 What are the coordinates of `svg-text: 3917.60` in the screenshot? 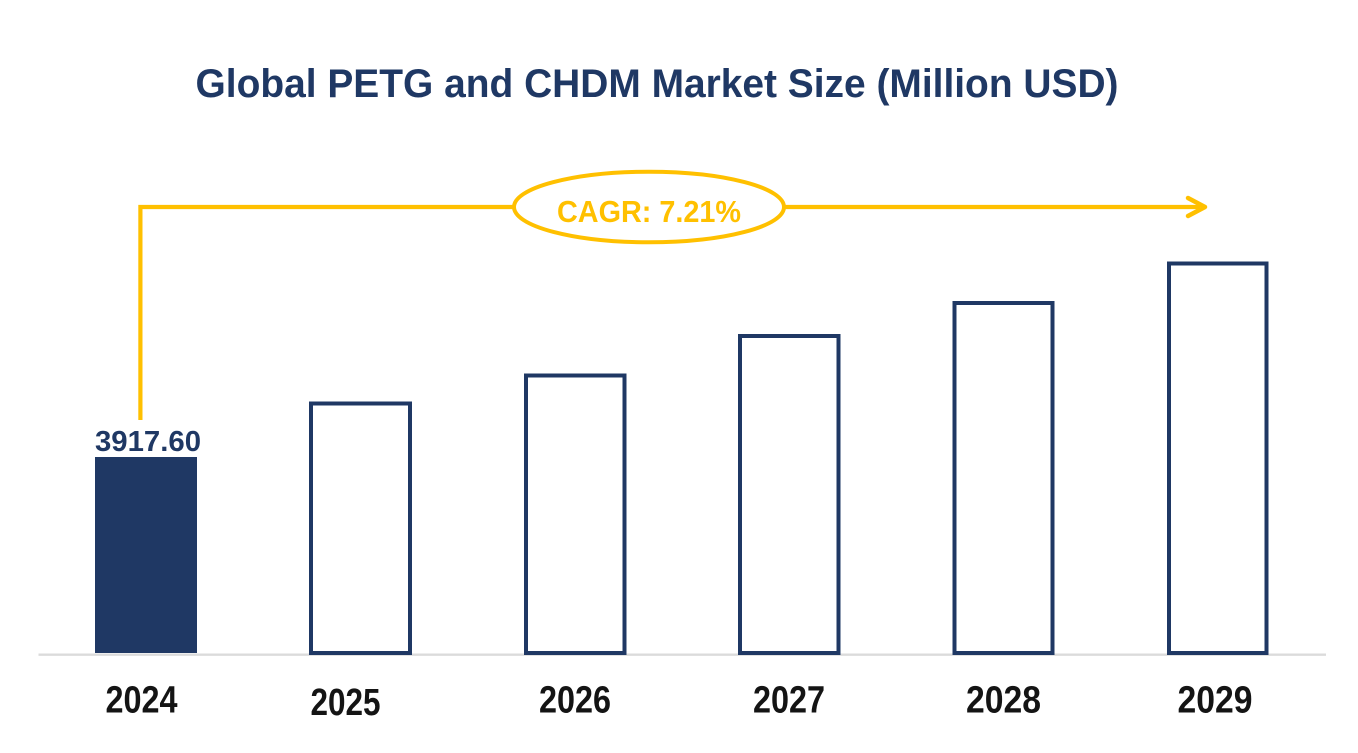 It's located at (148, 442).